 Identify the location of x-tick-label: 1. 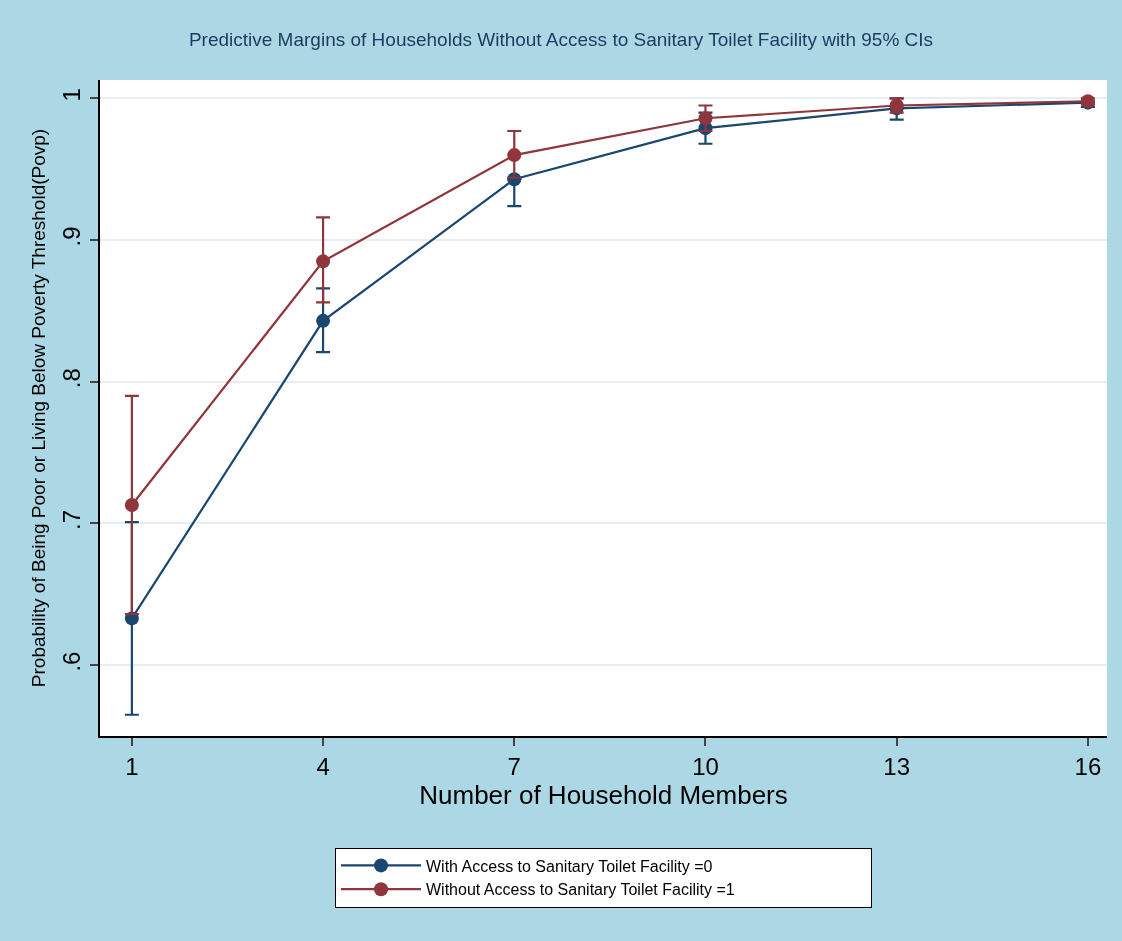
(132, 766).